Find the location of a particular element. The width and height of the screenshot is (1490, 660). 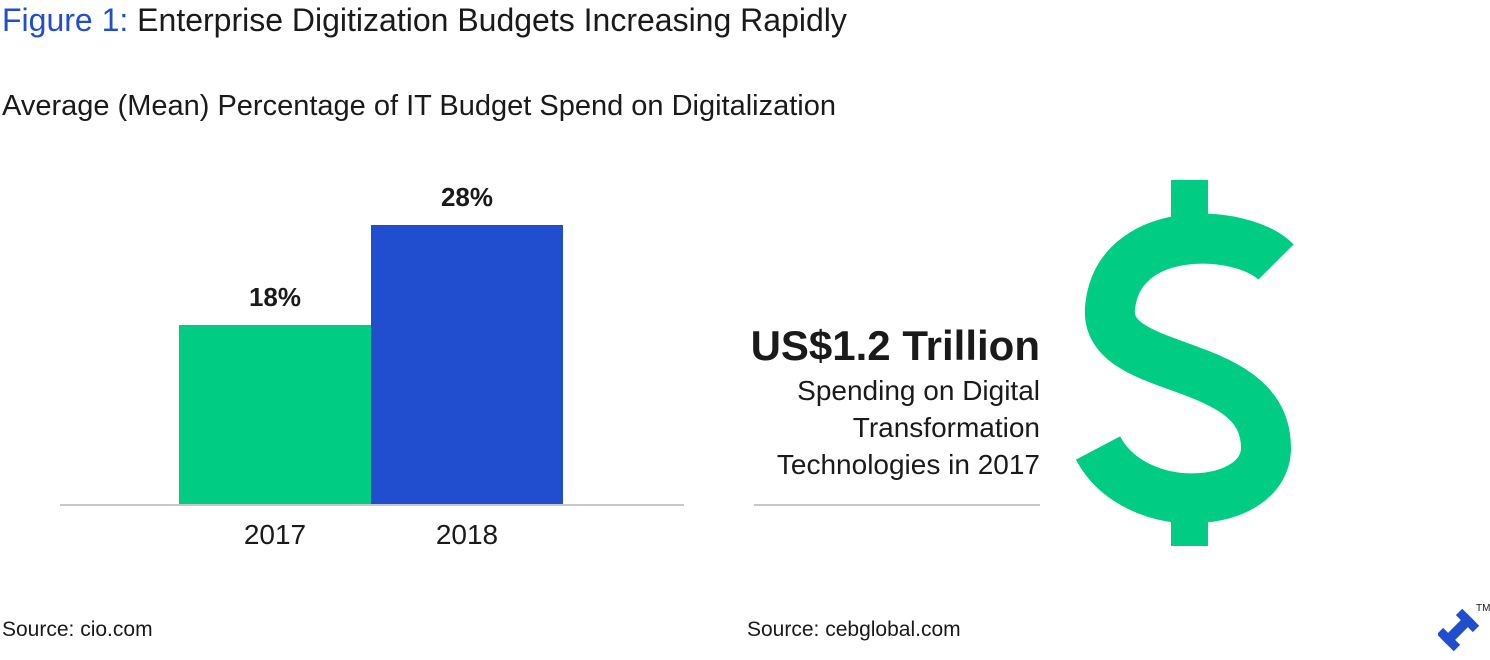

bars-layer is located at coordinates (371, 365).